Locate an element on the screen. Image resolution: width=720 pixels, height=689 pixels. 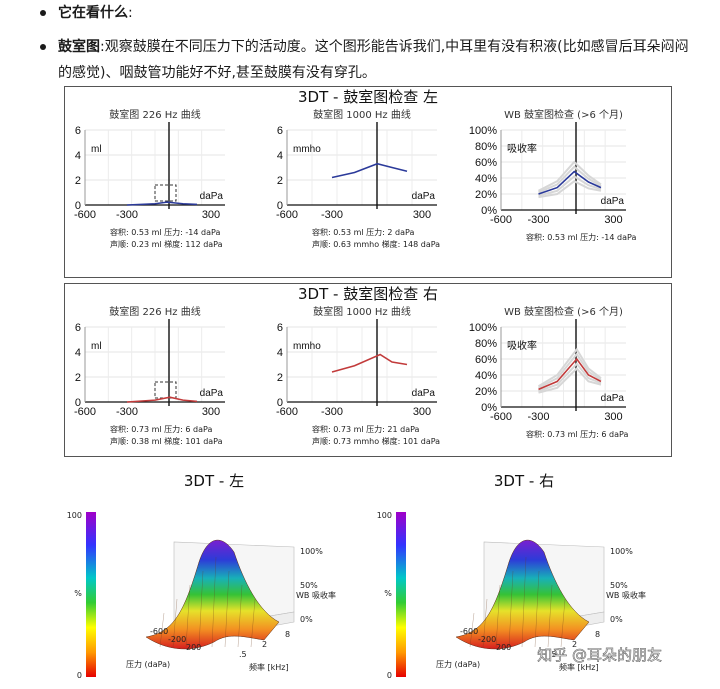
bullet-what-it-checks: 它在看什么: is located at coordinates (369, 13).